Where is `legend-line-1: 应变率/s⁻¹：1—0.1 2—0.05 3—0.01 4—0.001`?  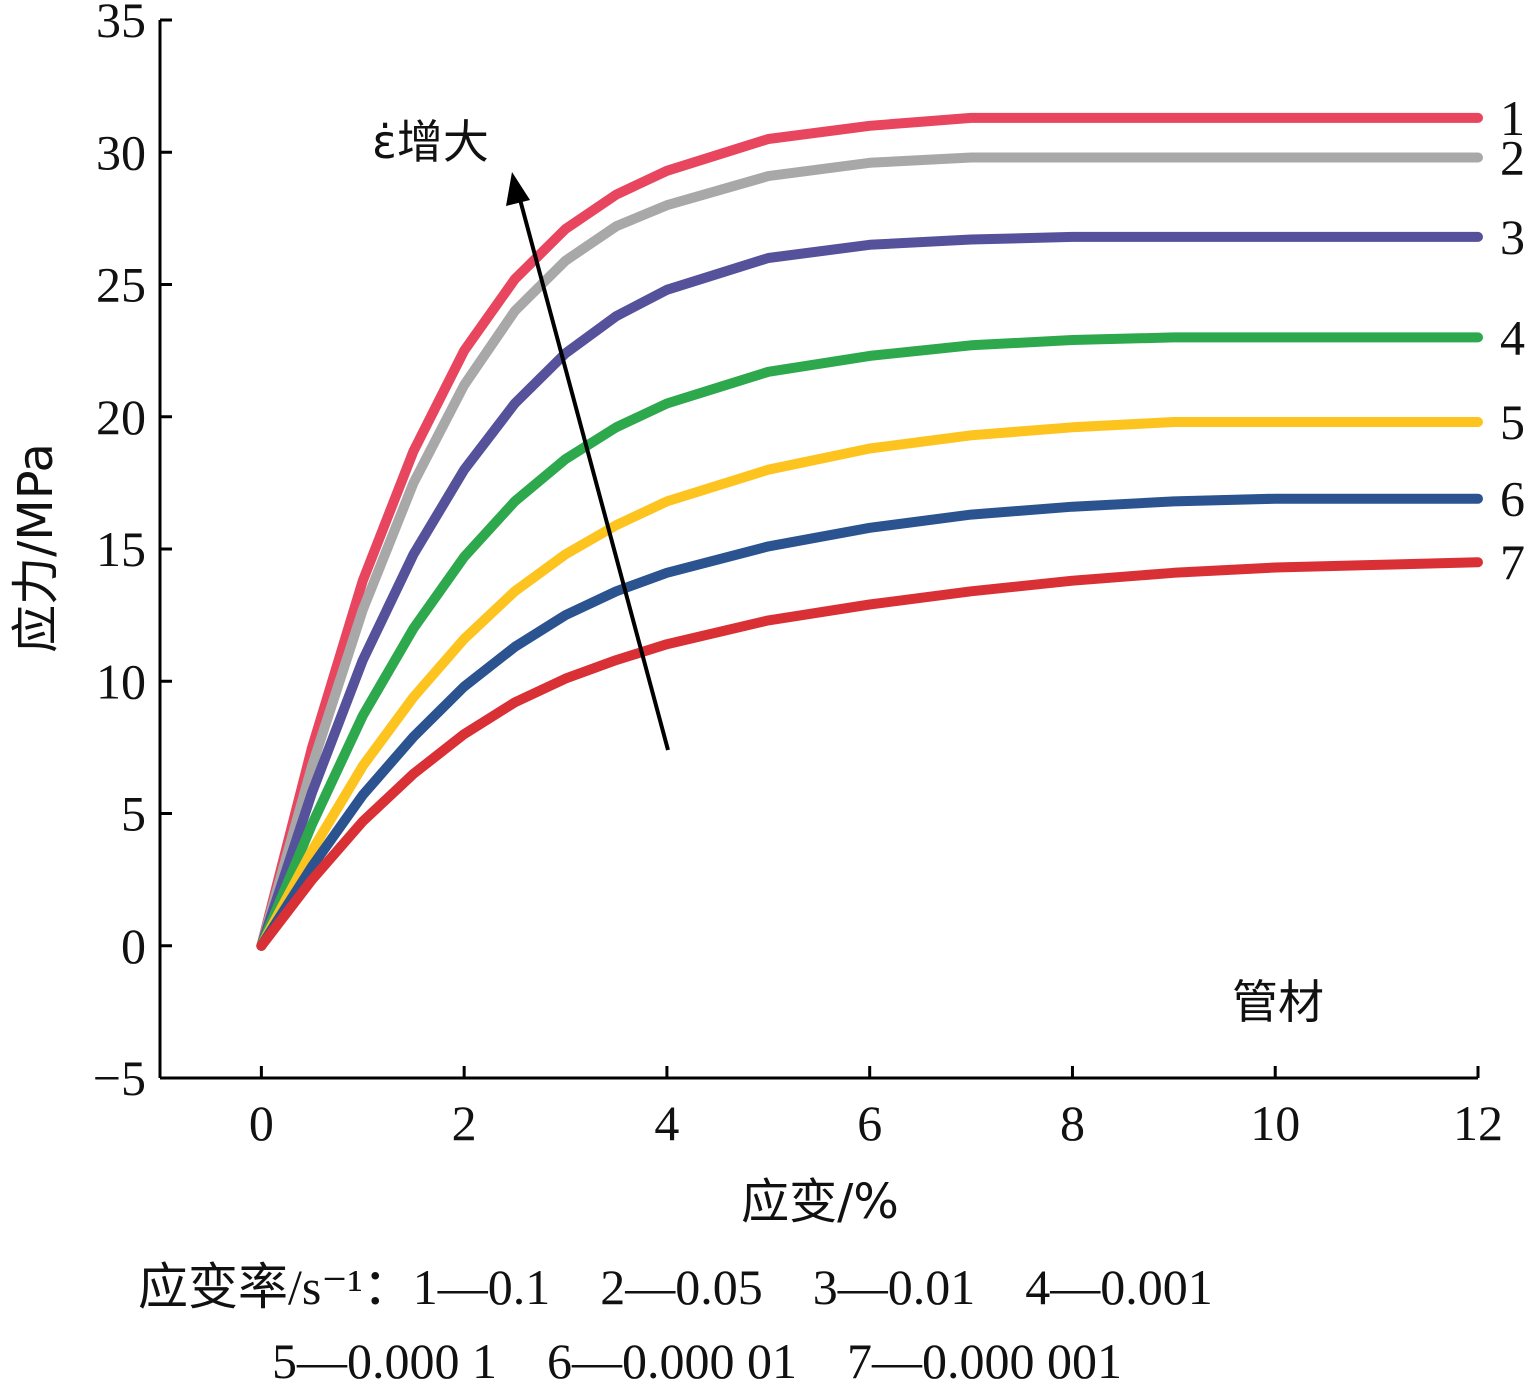
legend-line-1: 应变率/s⁻¹：1—0.1 2—0.05 3—0.01 4—0.001 is located at coordinates (675, 1287).